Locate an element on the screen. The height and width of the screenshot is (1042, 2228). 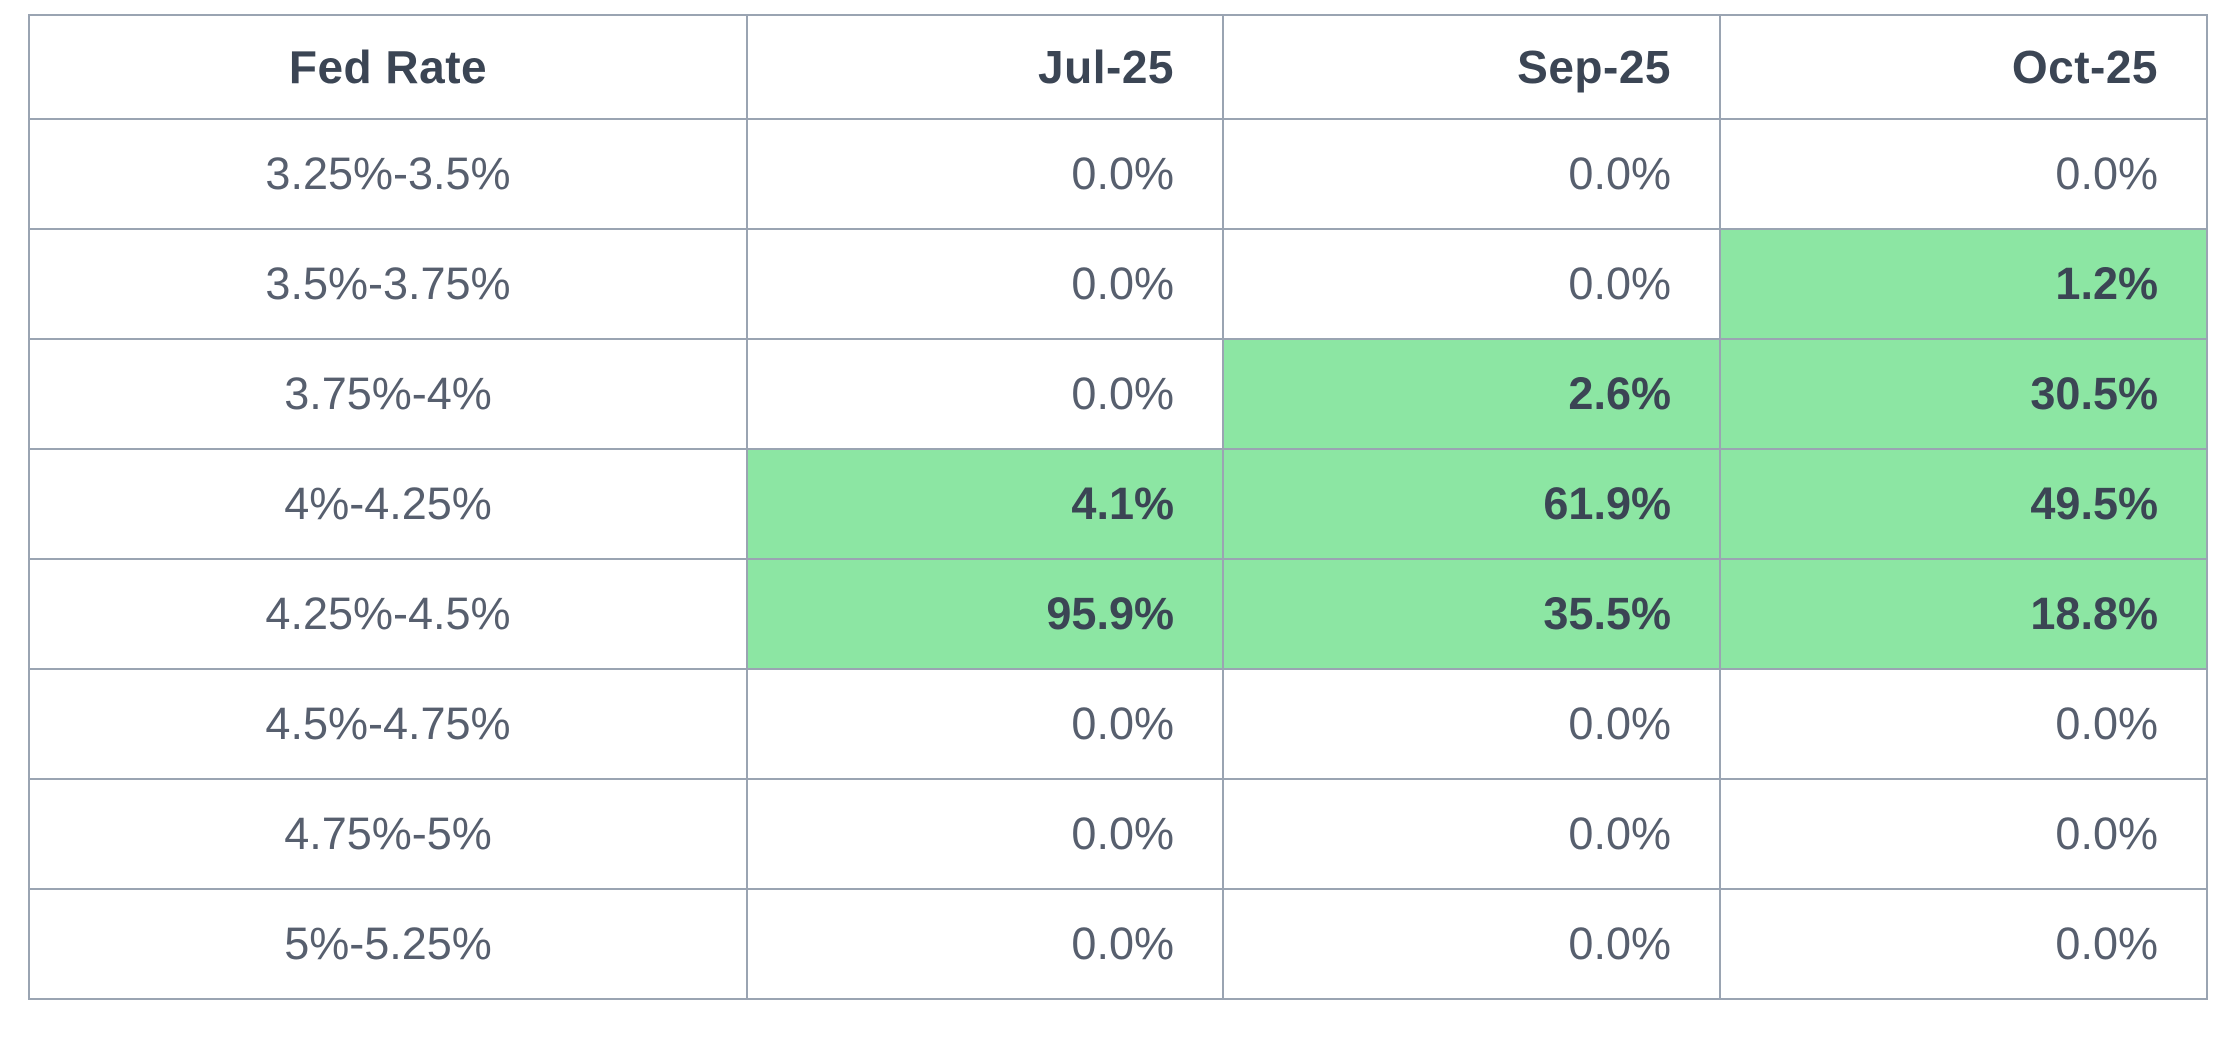
row-label: 3.25%-3.5% is located at coordinates (388, 174).